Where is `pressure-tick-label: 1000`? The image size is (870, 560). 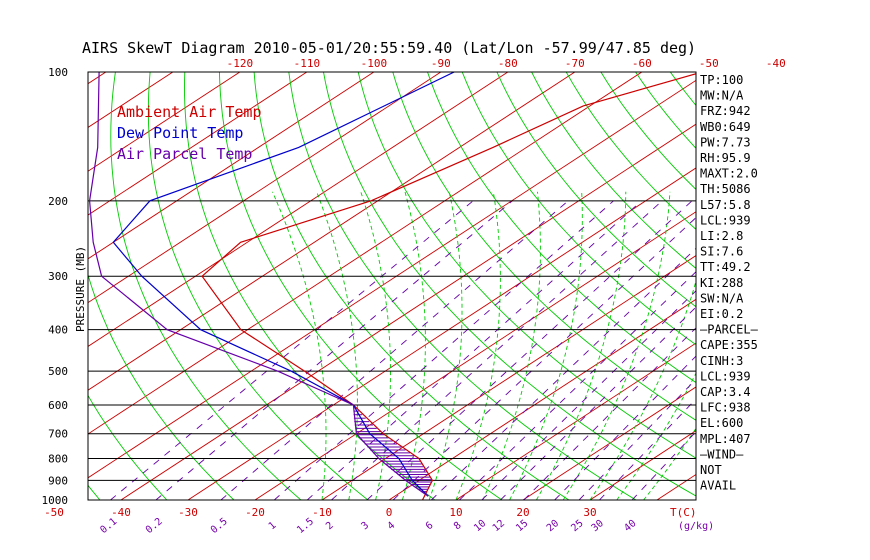
pressure-tick-label: 1000 is located at coordinates (55, 500).